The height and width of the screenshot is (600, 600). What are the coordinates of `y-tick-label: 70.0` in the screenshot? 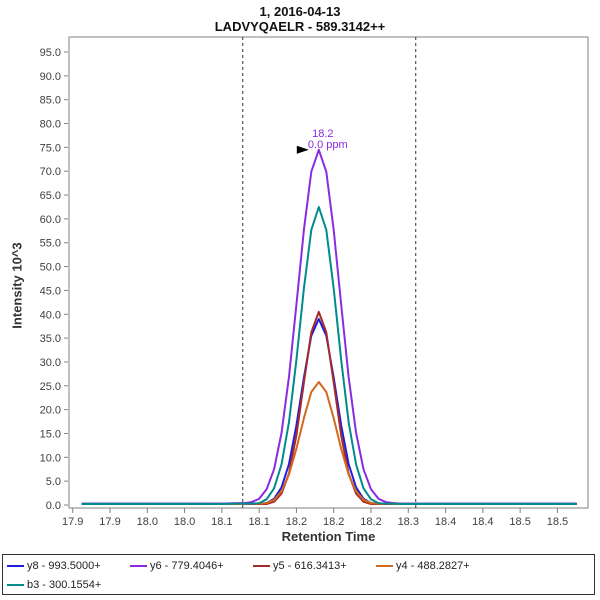 It's located at (50, 172).